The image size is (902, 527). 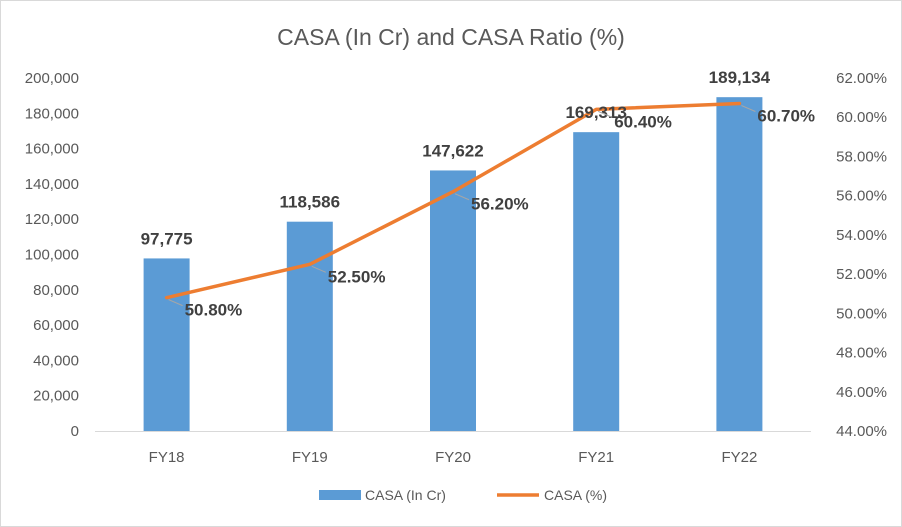 What do you see at coordinates (52, 113) in the screenshot?
I see `left-tick-label: 180,000` at bounding box center [52, 113].